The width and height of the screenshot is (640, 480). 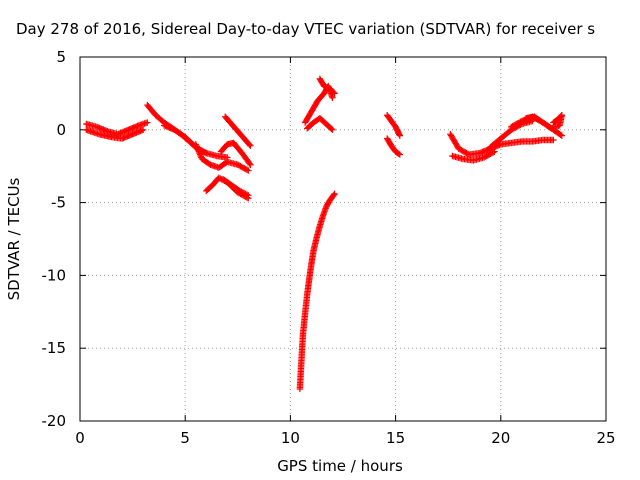 I want to click on x-tick-label: 0, so click(x=80, y=438).